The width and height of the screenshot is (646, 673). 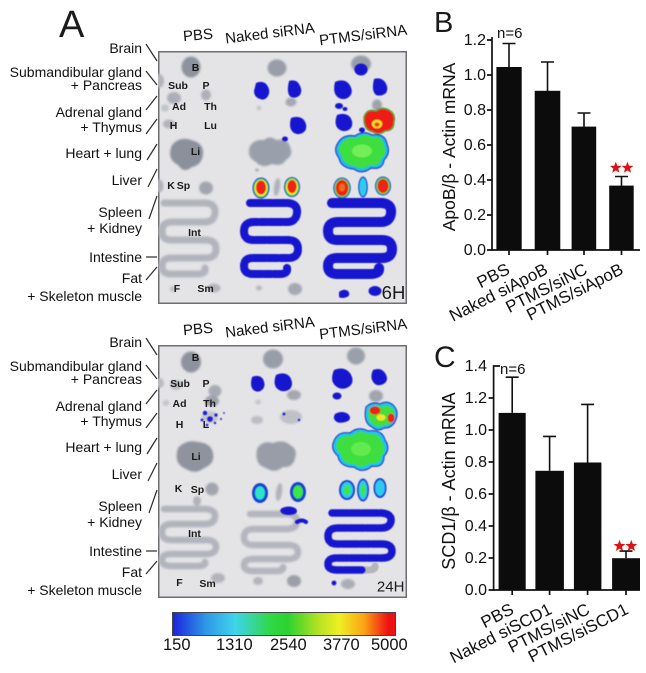 I want to click on svg-text: ApoB/β - Actin mRNA, so click(x=449, y=146).